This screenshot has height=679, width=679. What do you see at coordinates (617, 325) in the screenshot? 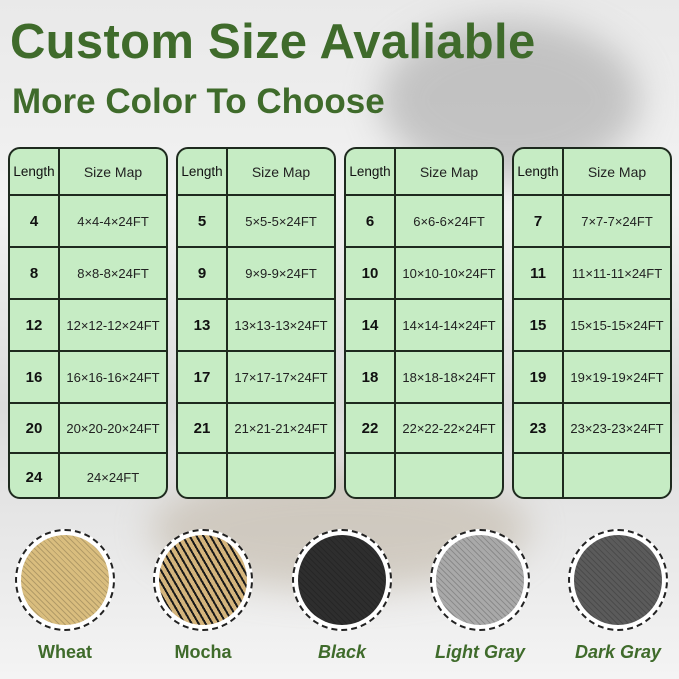
I see `size-map-cell: 15×15-15×24FT` at bounding box center [617, 325].